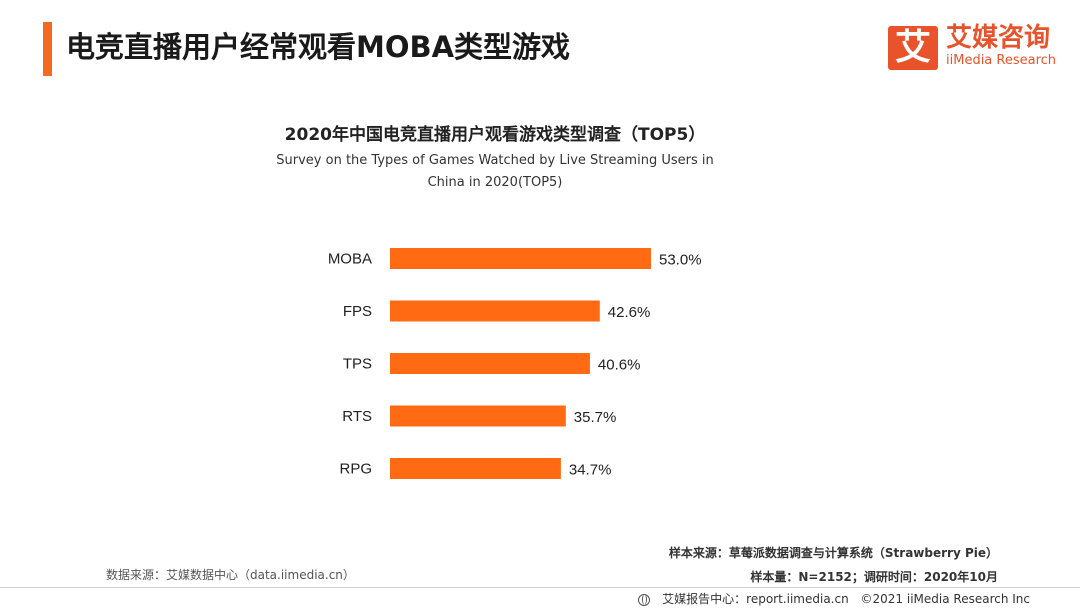 This screenshot has width=1080, height=608. Describe the element at coordinates (318, 47) in the screenshot. I see `page-title: 电竞直播用户经常观看MOBA类型游戏` at that location.